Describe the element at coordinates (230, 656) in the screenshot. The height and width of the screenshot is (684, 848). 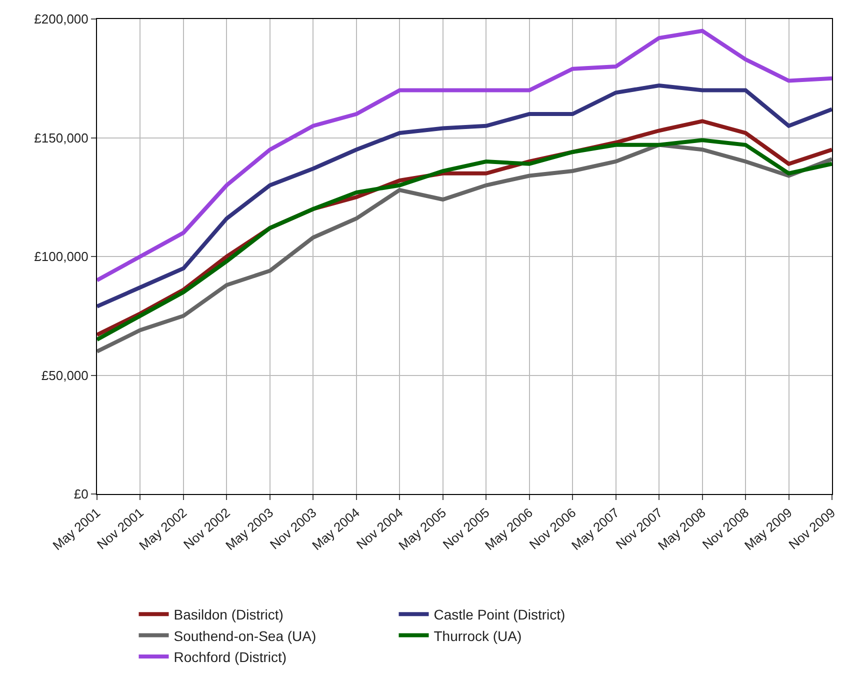
I see `legend-label: Rochford (District)` at that location.